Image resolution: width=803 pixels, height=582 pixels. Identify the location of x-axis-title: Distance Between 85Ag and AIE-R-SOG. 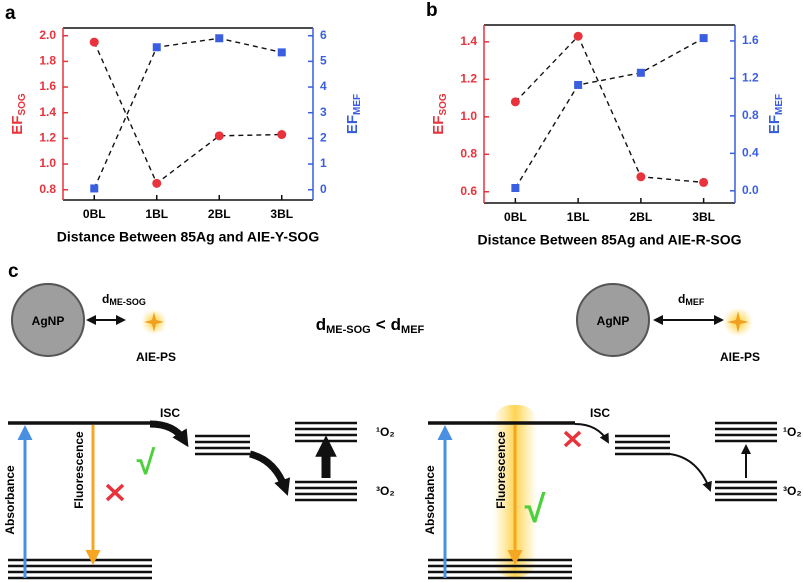
(610, 240).